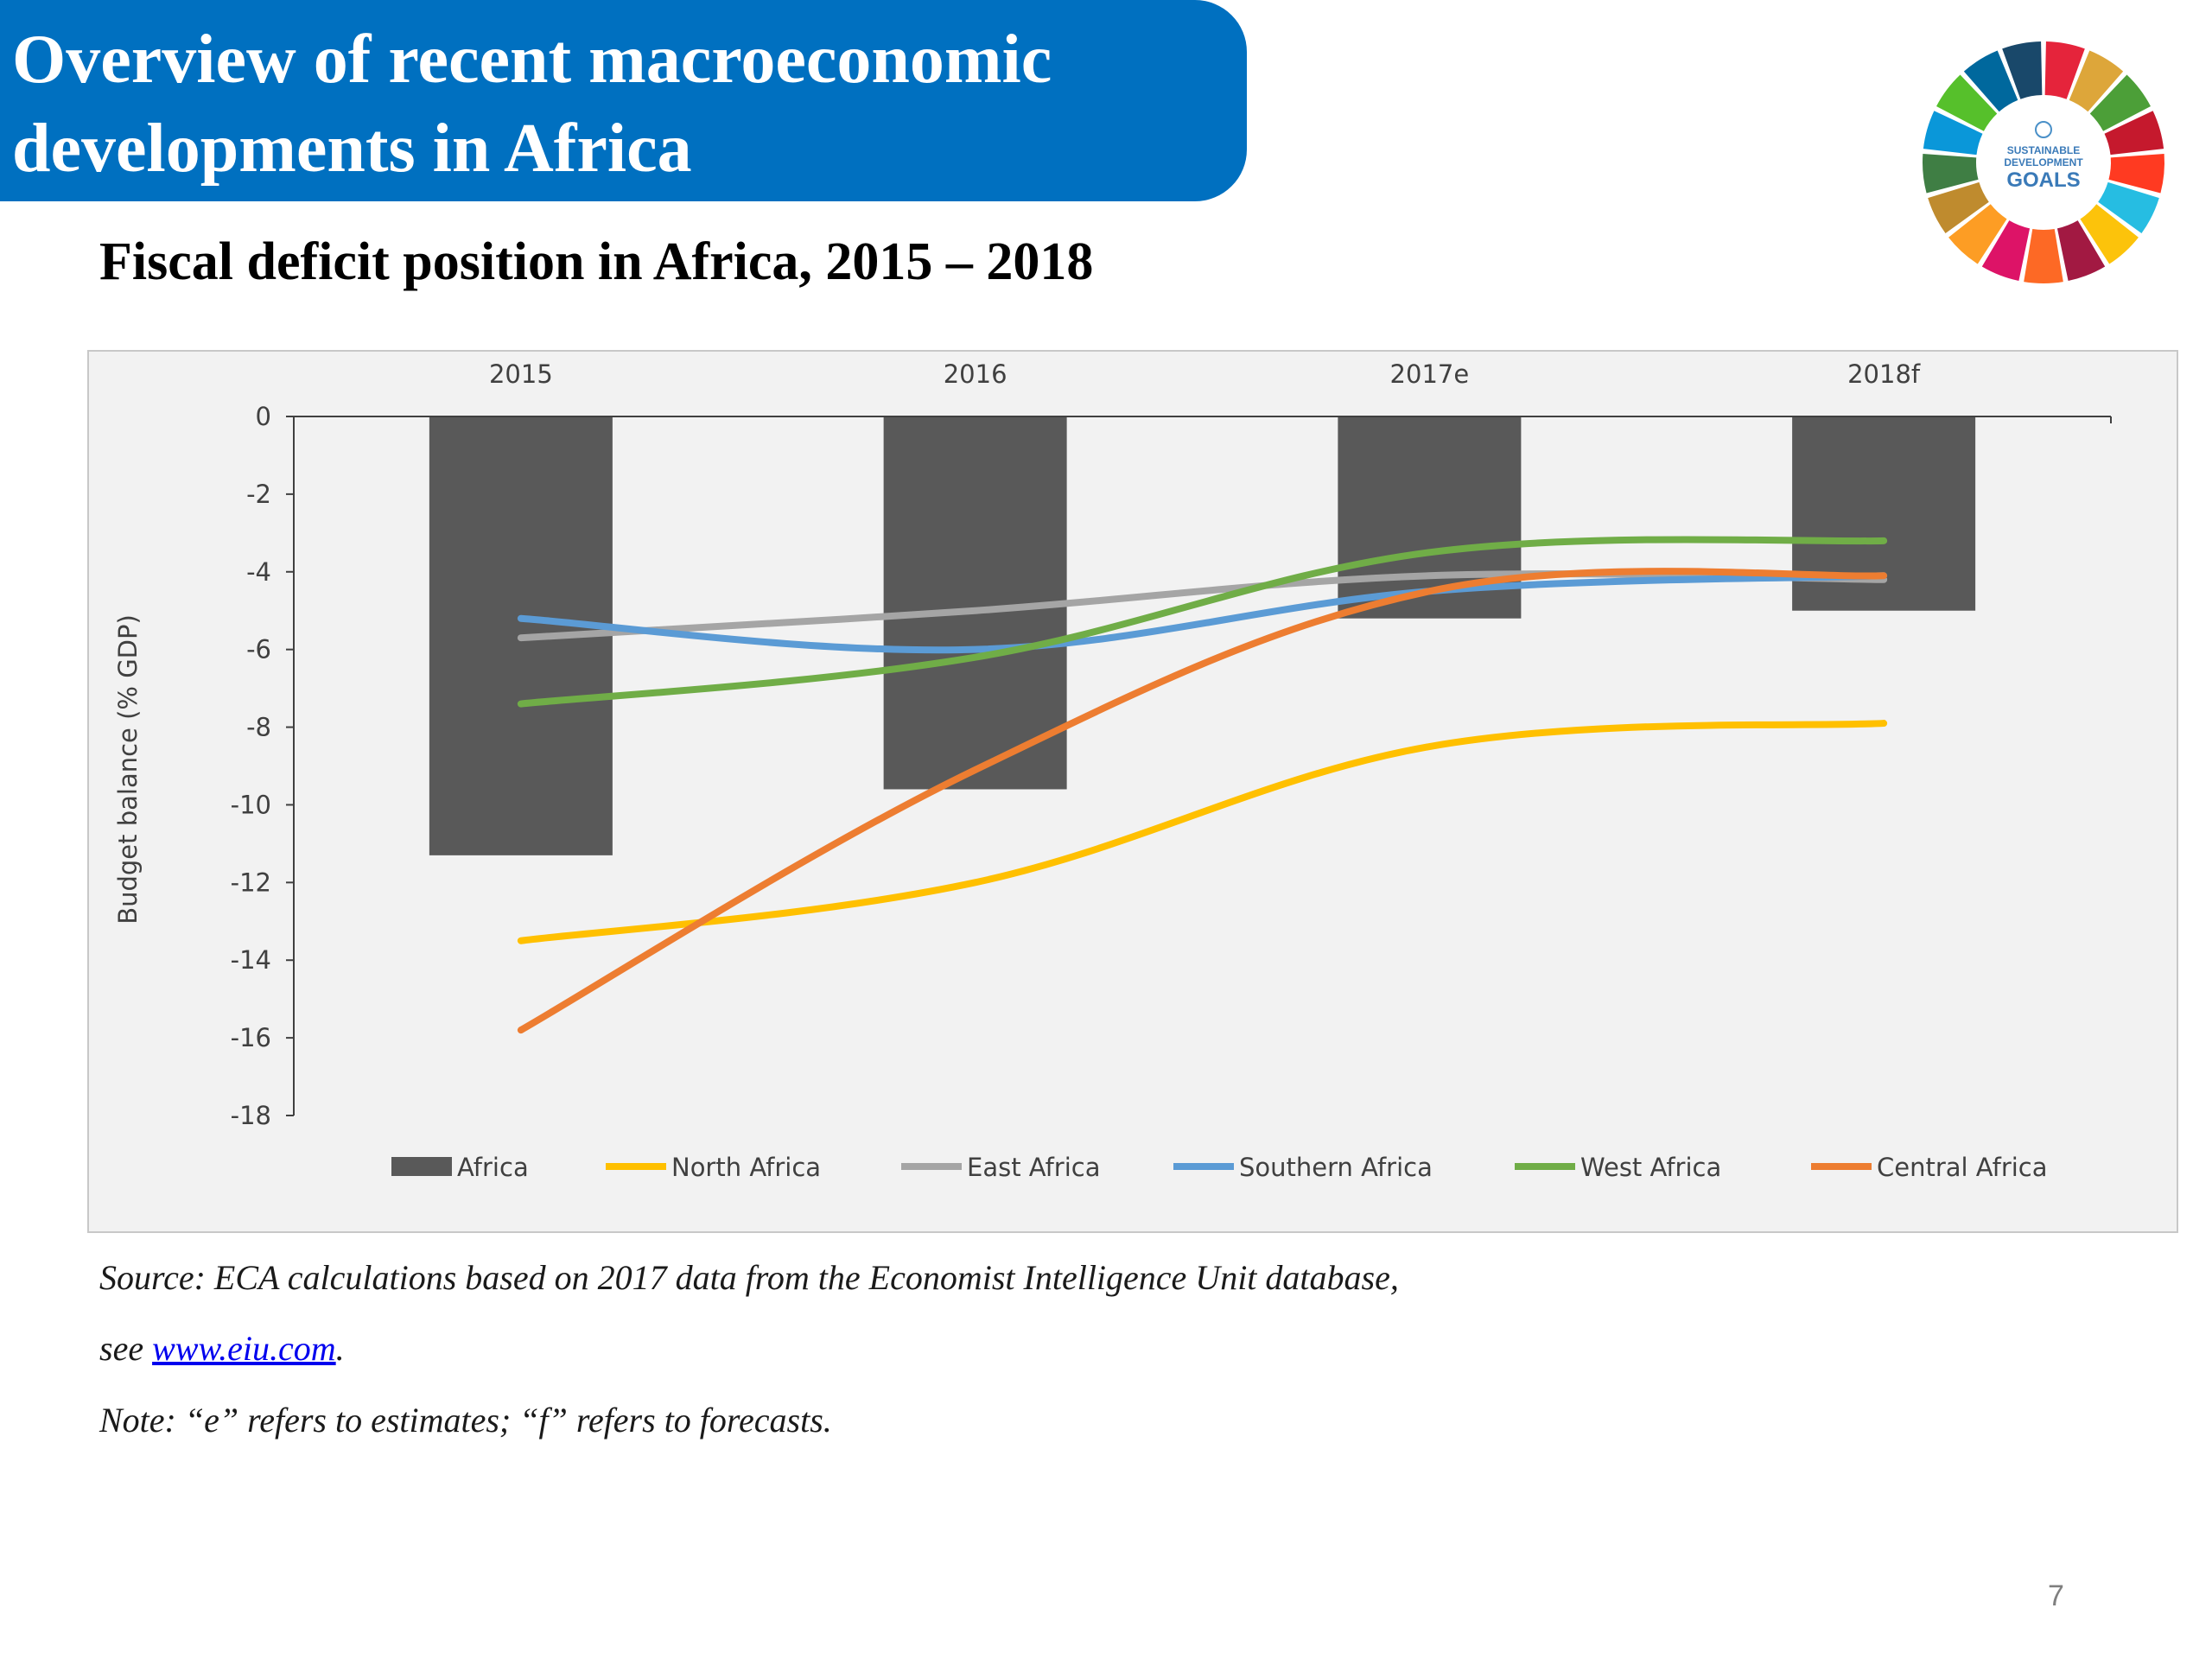 This screenshot has height=1659, width=2212. Describe the element at coordinates (2043, 180) in the screenshot. I see `sdg-logo-text: GOALS` at that location.